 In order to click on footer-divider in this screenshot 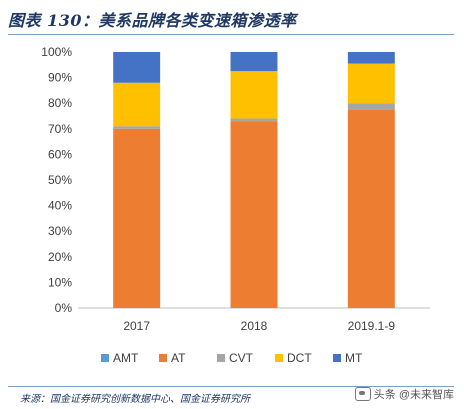, I will do `click(231, 386)`.